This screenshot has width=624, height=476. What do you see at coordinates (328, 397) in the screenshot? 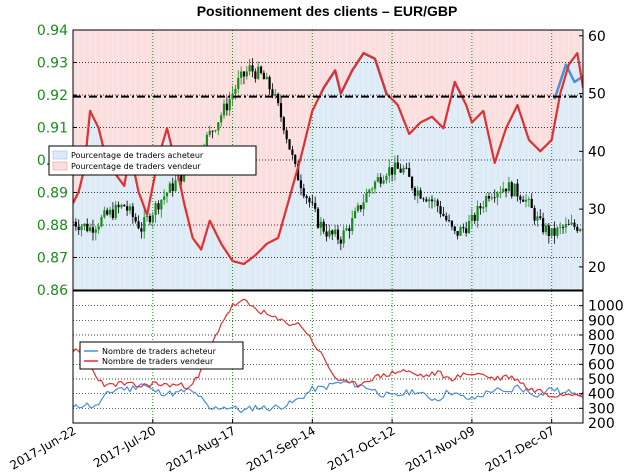
I see `buyer-count-line` at bounding box center [328, 397].